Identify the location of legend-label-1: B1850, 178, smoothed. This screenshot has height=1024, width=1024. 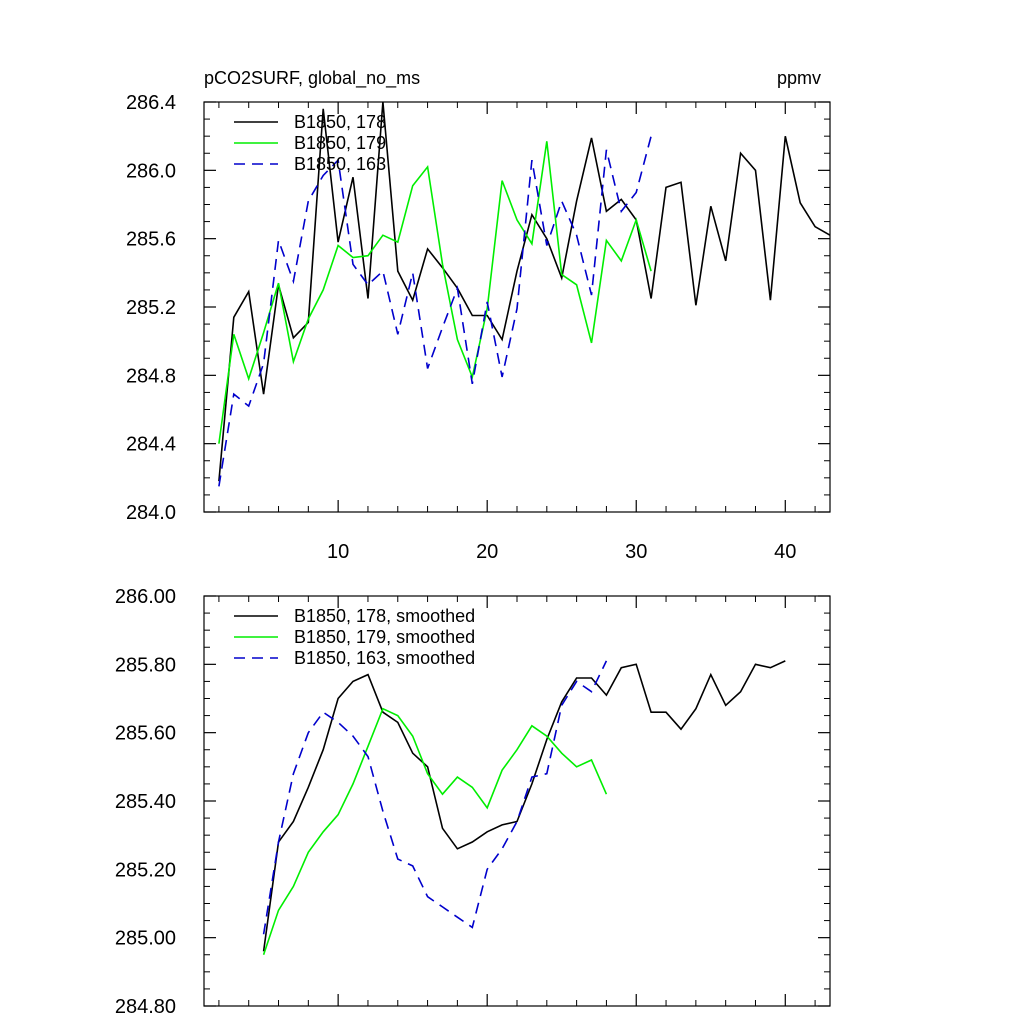
(384, 616).